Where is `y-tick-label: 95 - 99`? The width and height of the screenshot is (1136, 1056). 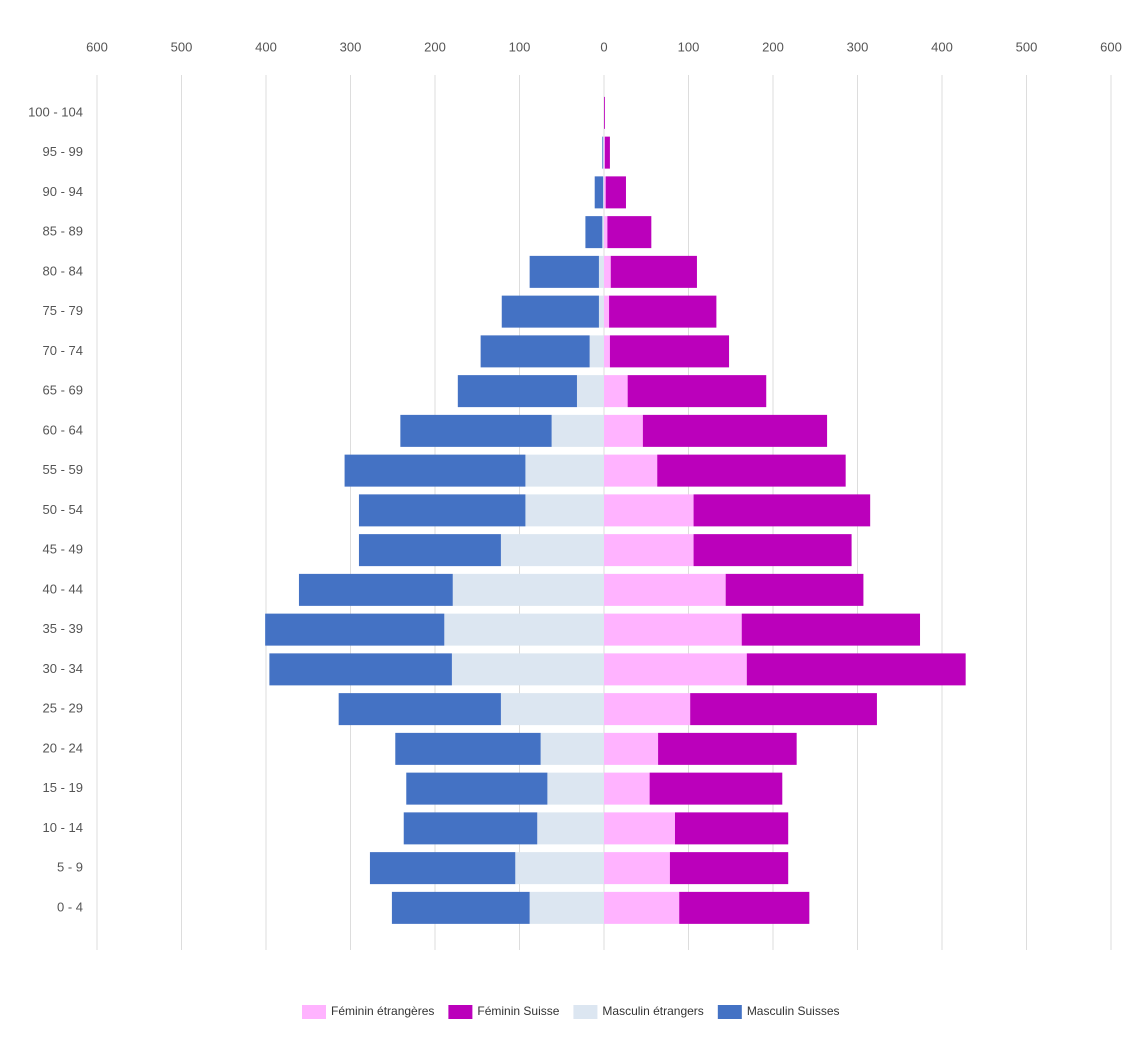
y-tick-label: 95 - 99 is located at coordinates (63, 151).